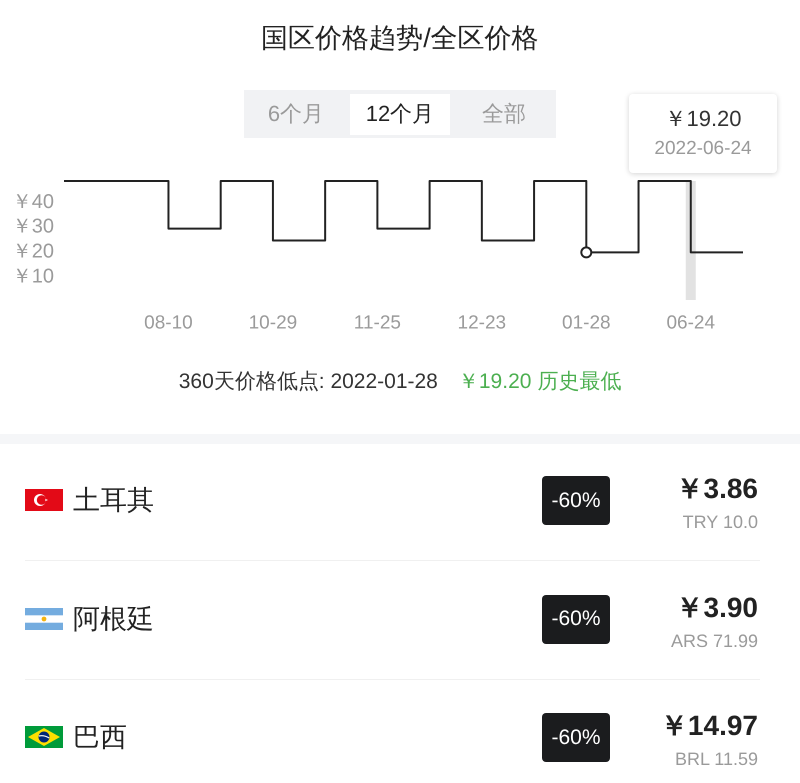  What do you see at coordinates (720, 522) in the screenshot?
I see `text: TRY 10.0` at bounding box center [720, 522].